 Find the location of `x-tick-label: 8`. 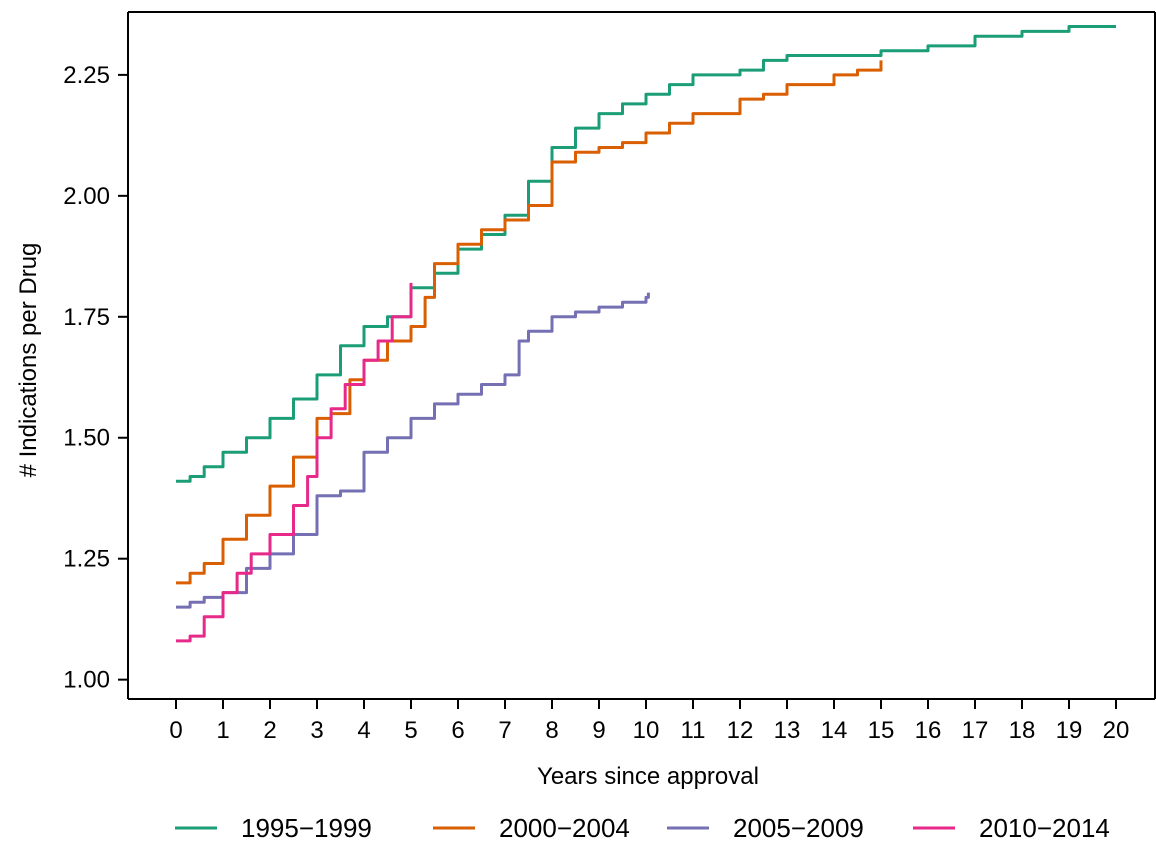

x-tick-label: 8 is located at coordinates (551, 730).